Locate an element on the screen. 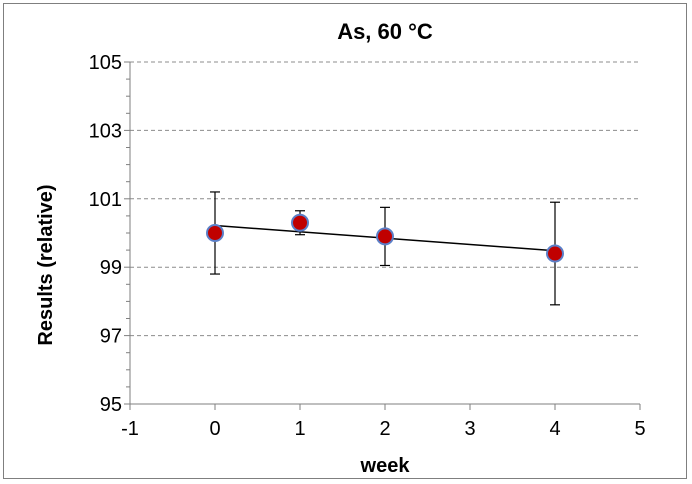 The width and height of the screenshot is (692, 484). x-axis-title: week is located at coordinates (385, 466).